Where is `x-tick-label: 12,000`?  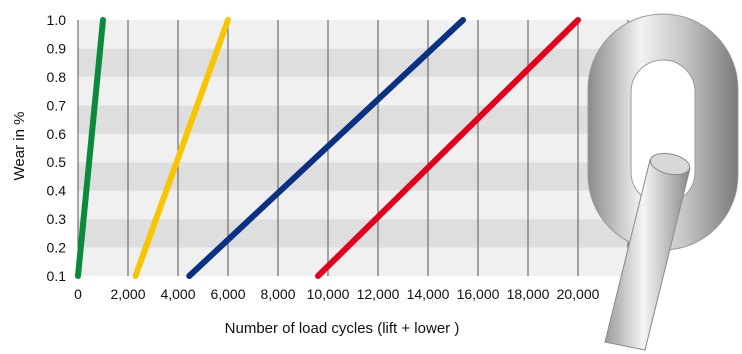 x-tick-label: 12,000 is located at coordinates (378, 294).